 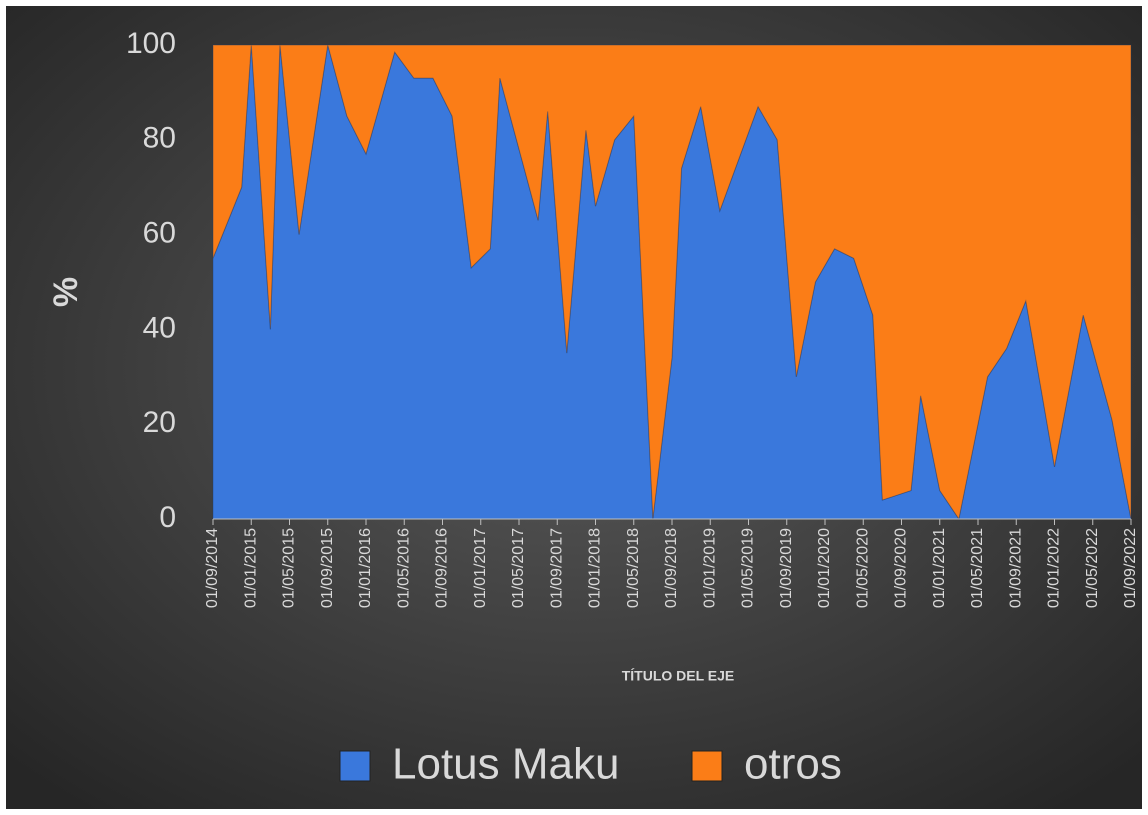 What do you see at coordinates (1015, 568) in the screenshot?
I see `x-tick-label: 01/09/2021` at bounding box center [1015, 568].